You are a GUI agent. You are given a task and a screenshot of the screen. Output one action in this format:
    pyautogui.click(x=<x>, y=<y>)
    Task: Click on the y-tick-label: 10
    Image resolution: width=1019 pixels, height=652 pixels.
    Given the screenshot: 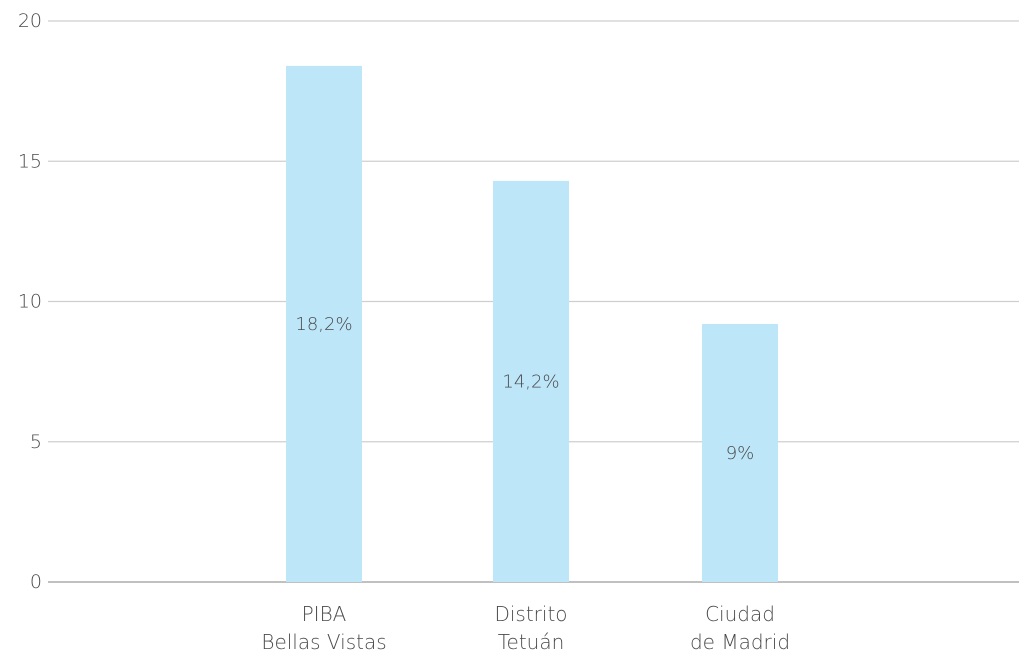 What is the action you would take?
    pyautogui.click(x=30, y=302)
    